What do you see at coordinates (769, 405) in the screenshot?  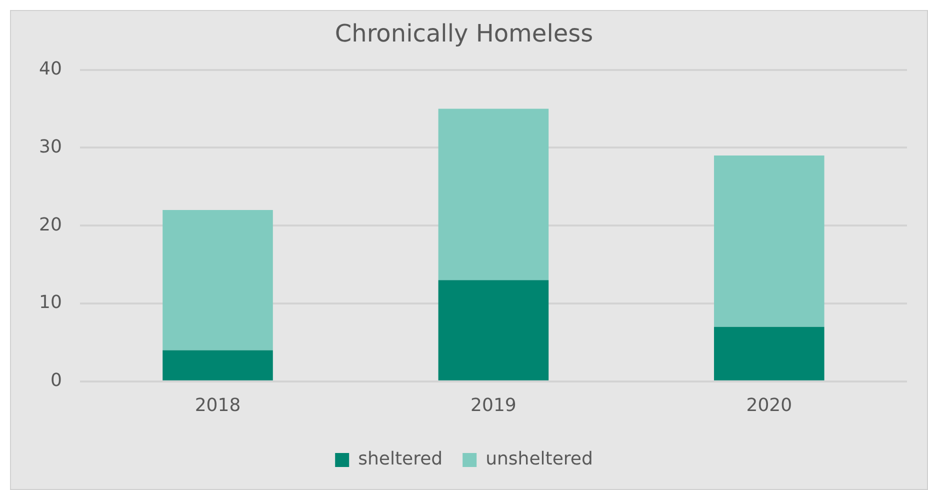 I see `x-tick-label: 2020` at bounding box center [769, 405].